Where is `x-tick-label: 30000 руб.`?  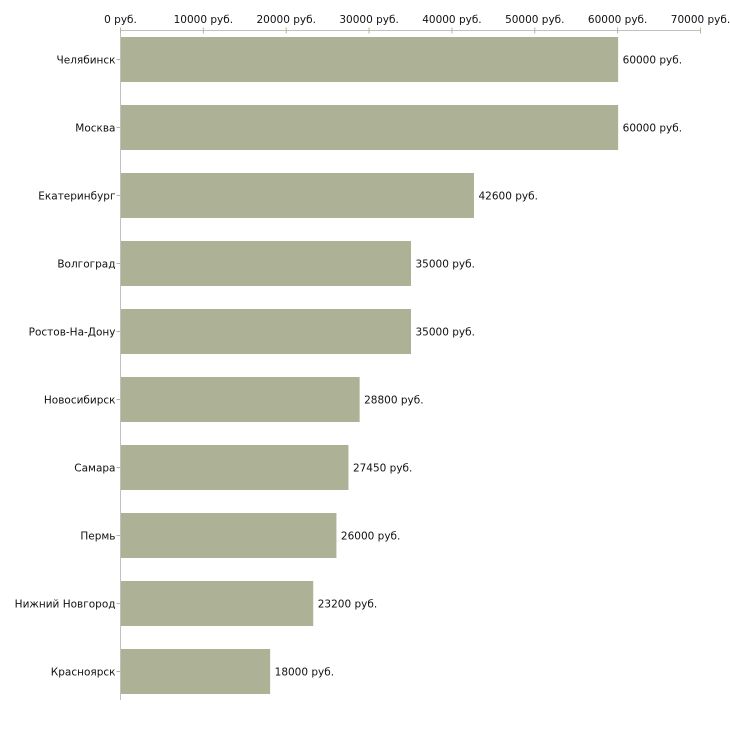 x-tick-label: 30000 руб. is located at coordinates (368, 20).